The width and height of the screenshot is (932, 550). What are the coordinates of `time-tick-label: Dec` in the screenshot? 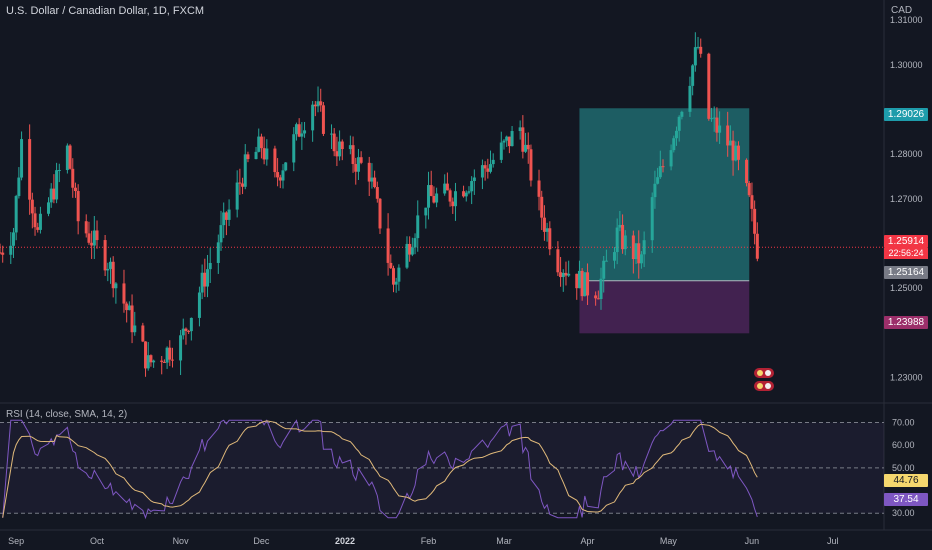 It's located at (261, 541).